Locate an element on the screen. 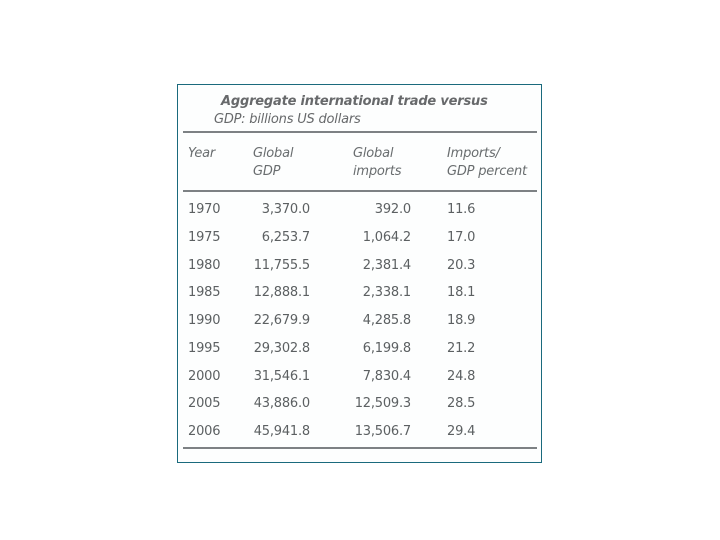 The image size is (720, 540). table-row: 1980 11,755.5 2,381.4 20.3 is located at coordinates (359, 272).